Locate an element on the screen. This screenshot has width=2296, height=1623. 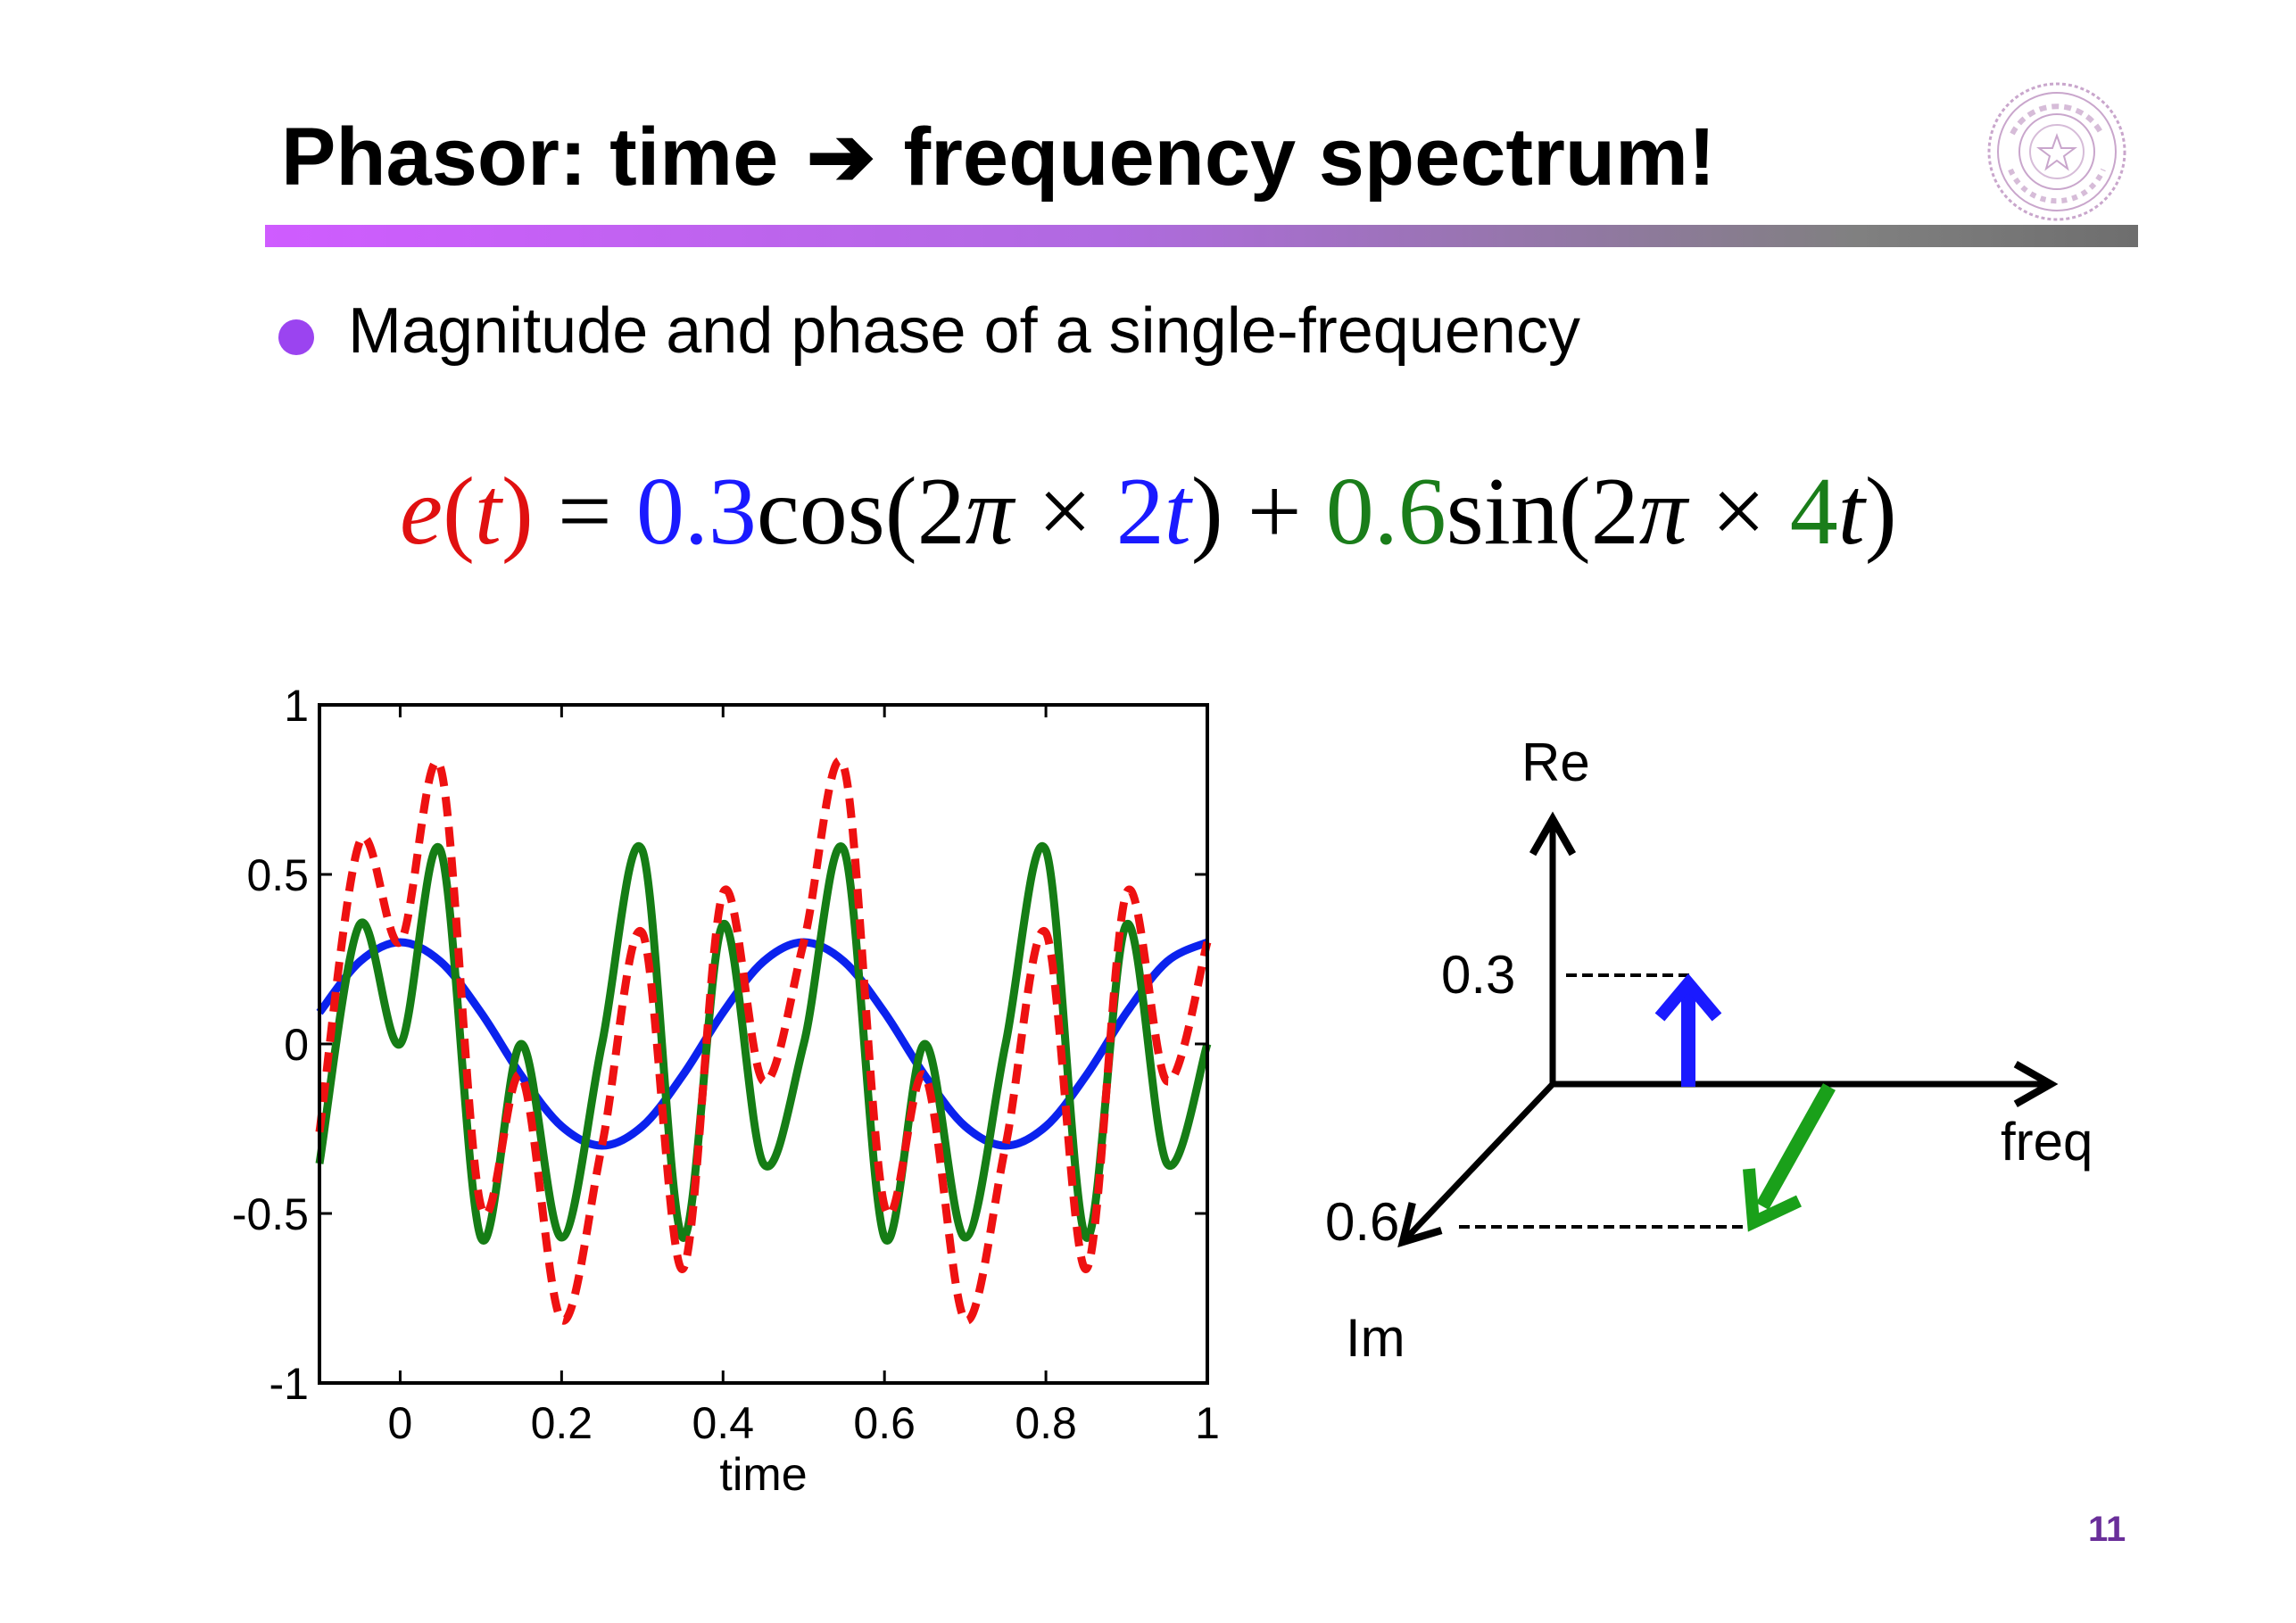
eq-amplitude-1: 0.3 is located at coordinates (696, 512).